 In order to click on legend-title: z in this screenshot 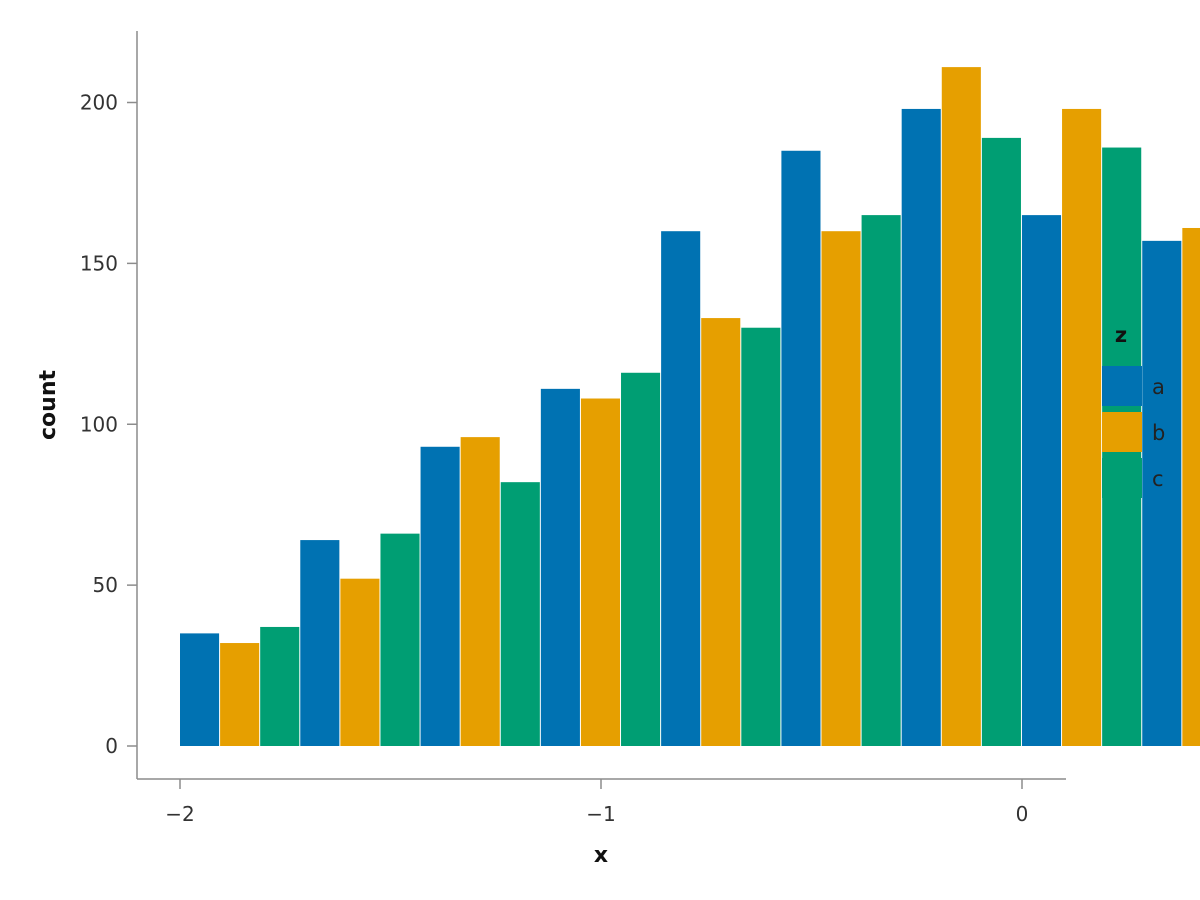, I will do `click(1121, 335)`.